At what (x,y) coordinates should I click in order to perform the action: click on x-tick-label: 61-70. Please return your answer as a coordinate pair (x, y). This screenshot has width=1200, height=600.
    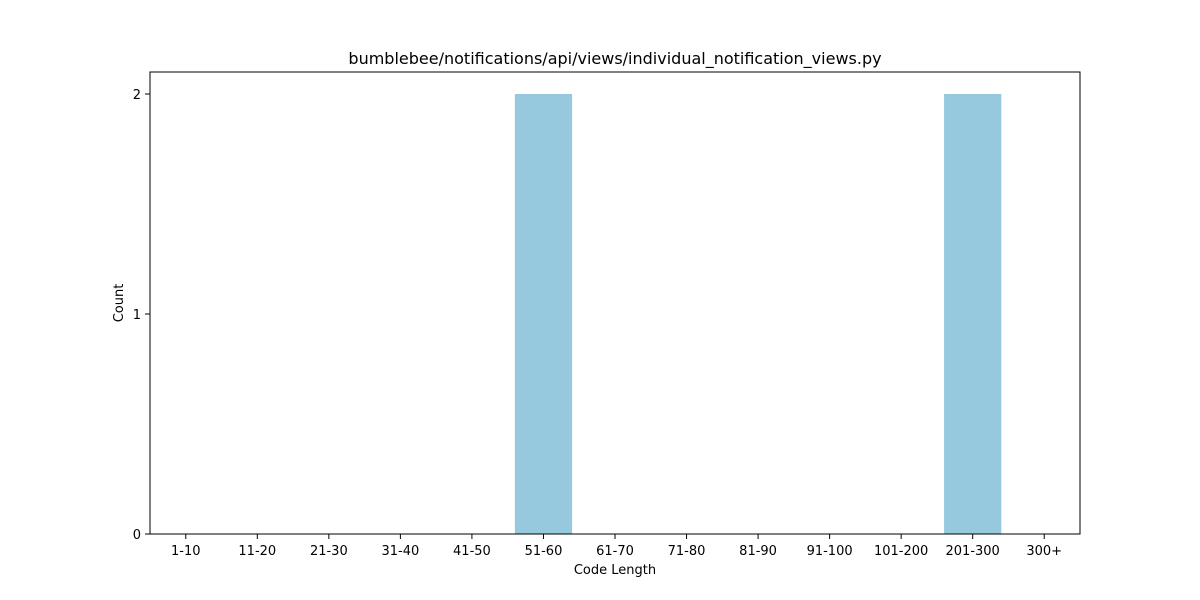
    Looking at the image, I should click on (615, 551).